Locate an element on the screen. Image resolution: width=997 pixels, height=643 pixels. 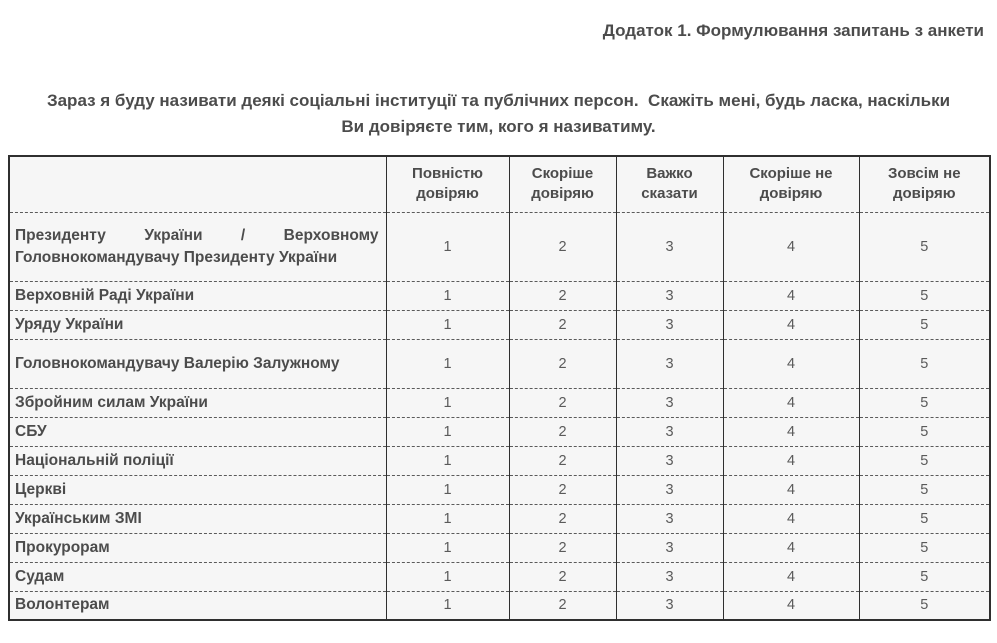
row-label: Верховній Раді України is located at coordinates (197, 295).